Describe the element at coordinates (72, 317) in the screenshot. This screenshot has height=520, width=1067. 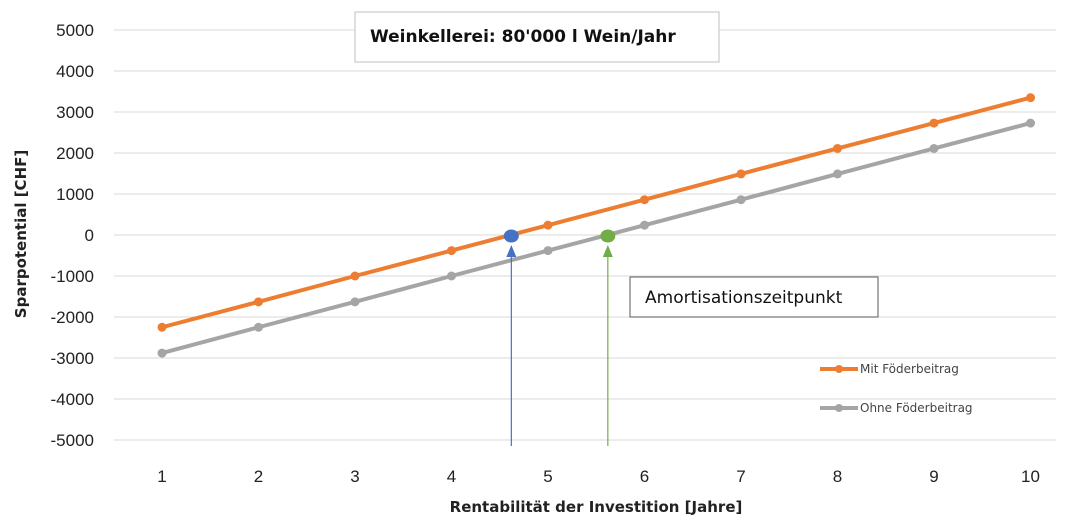
I see `y-tick-label: -2000` at that location.